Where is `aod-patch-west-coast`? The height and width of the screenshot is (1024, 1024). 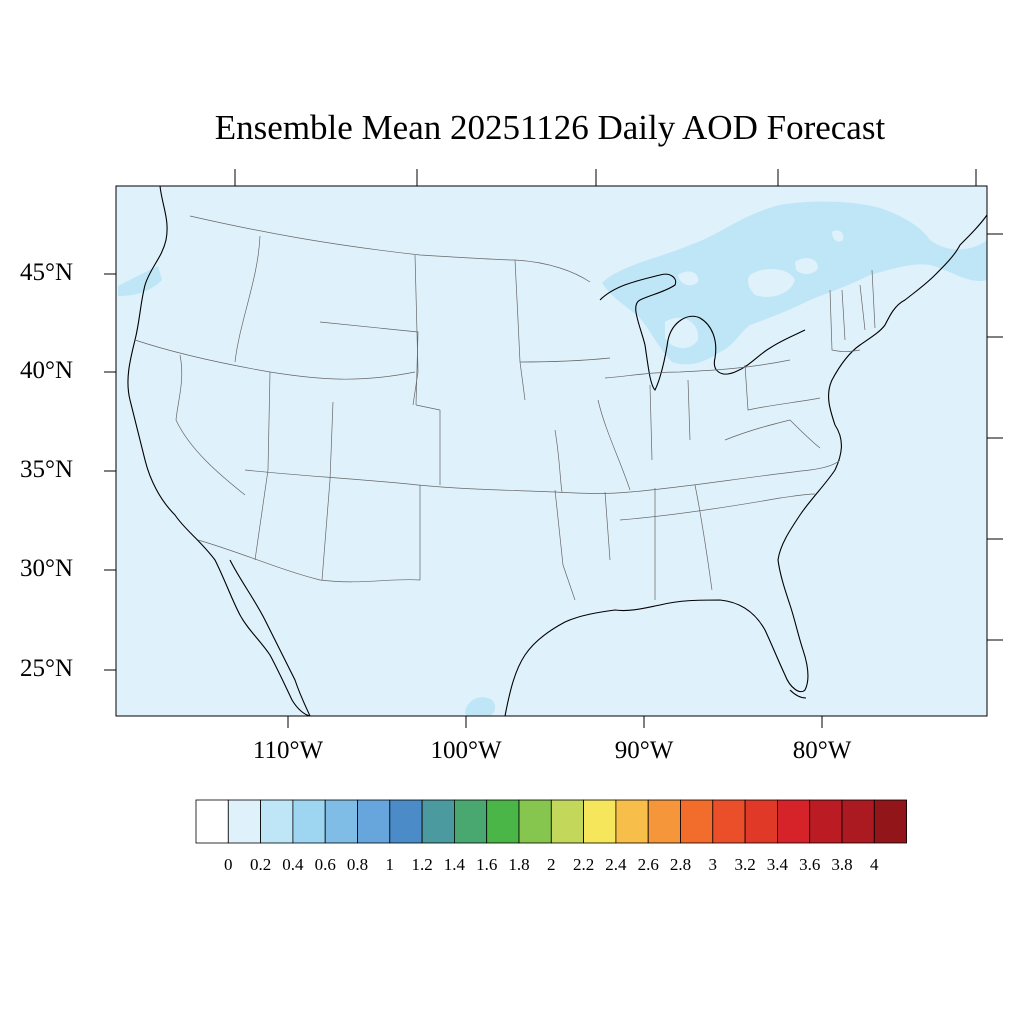
aod-patch-west-coast is located at coordinates (140, 281).